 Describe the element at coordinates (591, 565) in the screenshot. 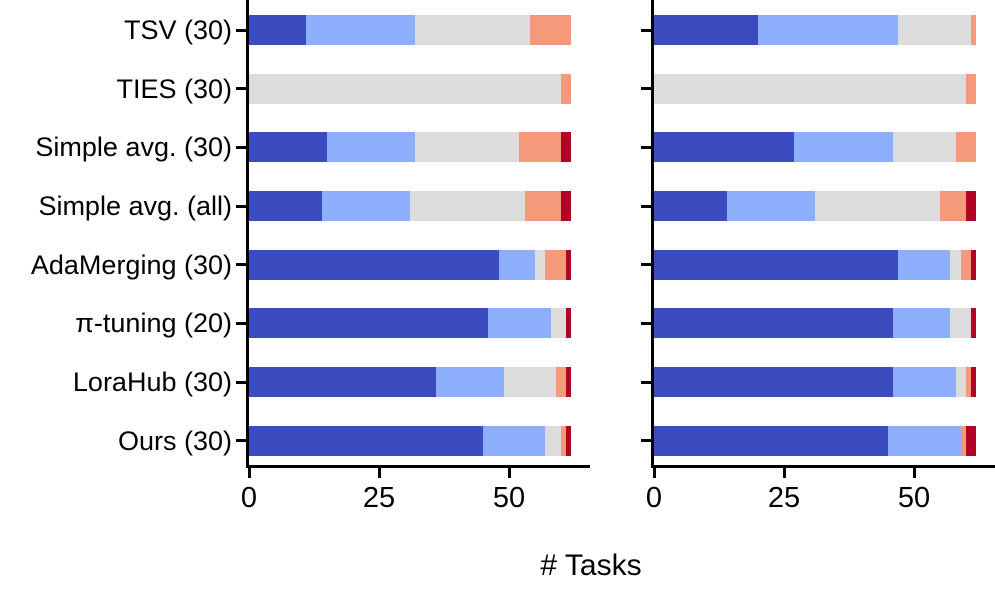

I see `x-axis-title: # Tasks` at that location.